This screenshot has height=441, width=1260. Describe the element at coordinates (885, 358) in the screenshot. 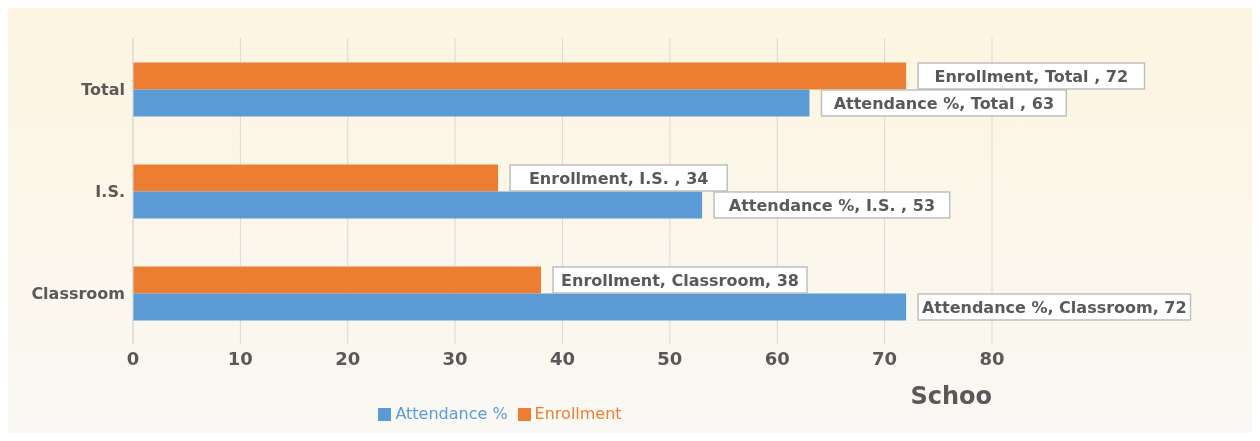

I see `x-tick-label: 70` at that location.